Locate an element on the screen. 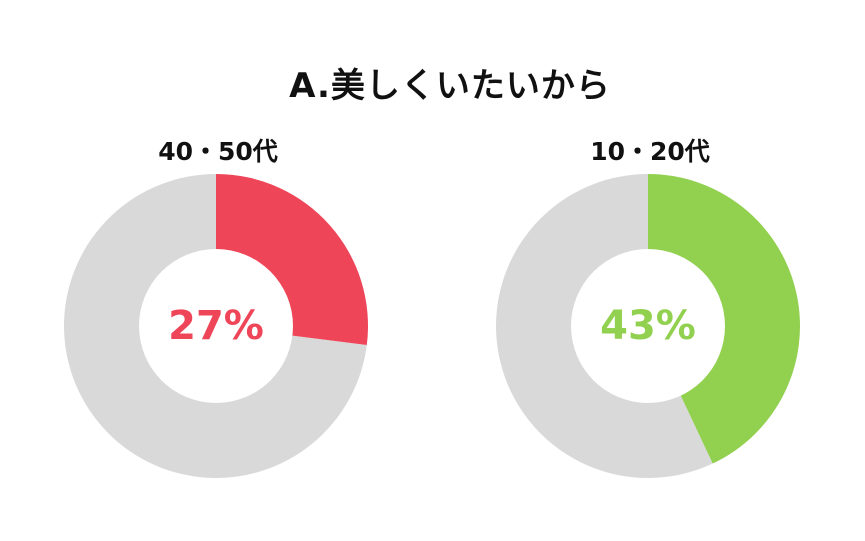 This screenshot has height=541, width=865. donut-hole-right is located at coordinates (648, 326).